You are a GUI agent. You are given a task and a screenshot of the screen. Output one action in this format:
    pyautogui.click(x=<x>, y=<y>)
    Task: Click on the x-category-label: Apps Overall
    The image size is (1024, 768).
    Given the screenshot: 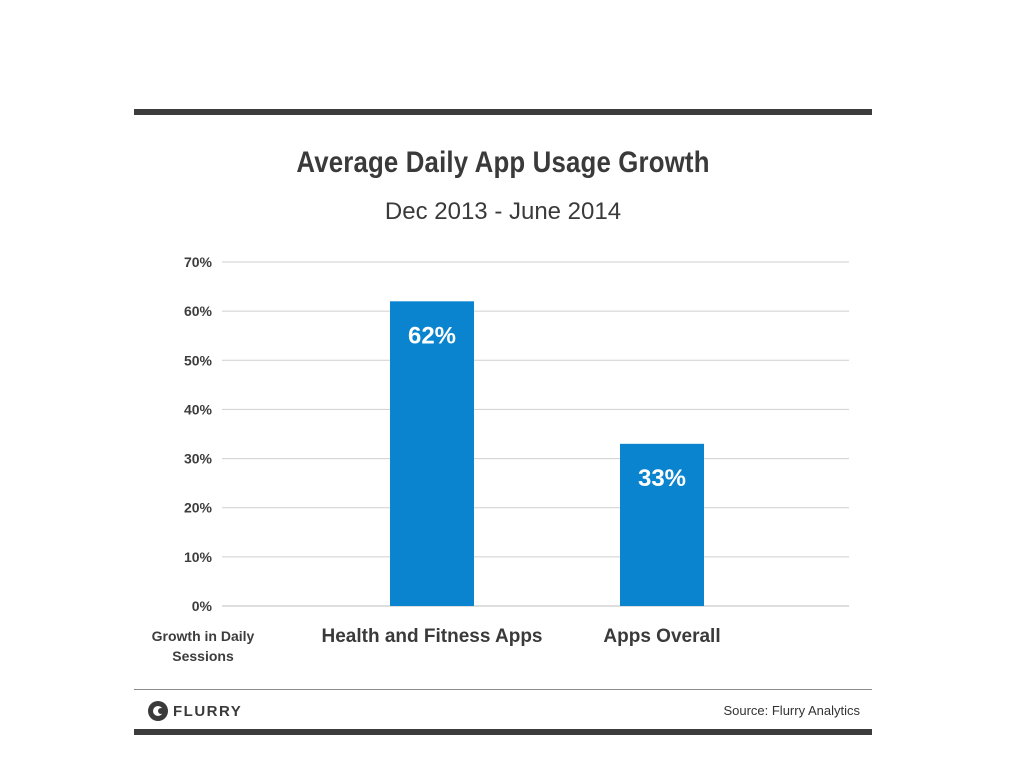 What is the action you would take?
    pyautogui.click(x=661, y=636)
    